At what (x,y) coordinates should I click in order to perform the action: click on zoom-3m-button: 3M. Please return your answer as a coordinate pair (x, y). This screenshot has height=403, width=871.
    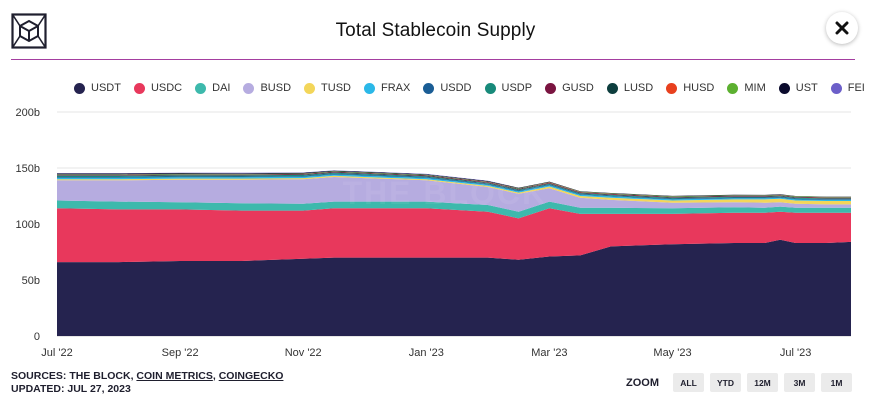
    Looking at the image, I should click on (799, 382).